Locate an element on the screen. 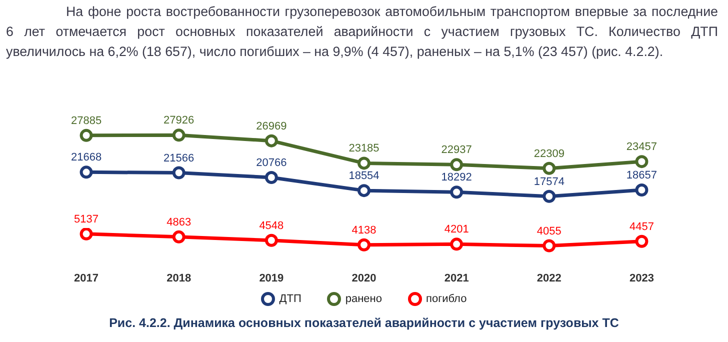 The height and width of the screenshot is (342, 728). text: Рис. 4.2.2. Динамика основных показателей аварийности с участием грузовых ТС is located at coordinates (364, 323).